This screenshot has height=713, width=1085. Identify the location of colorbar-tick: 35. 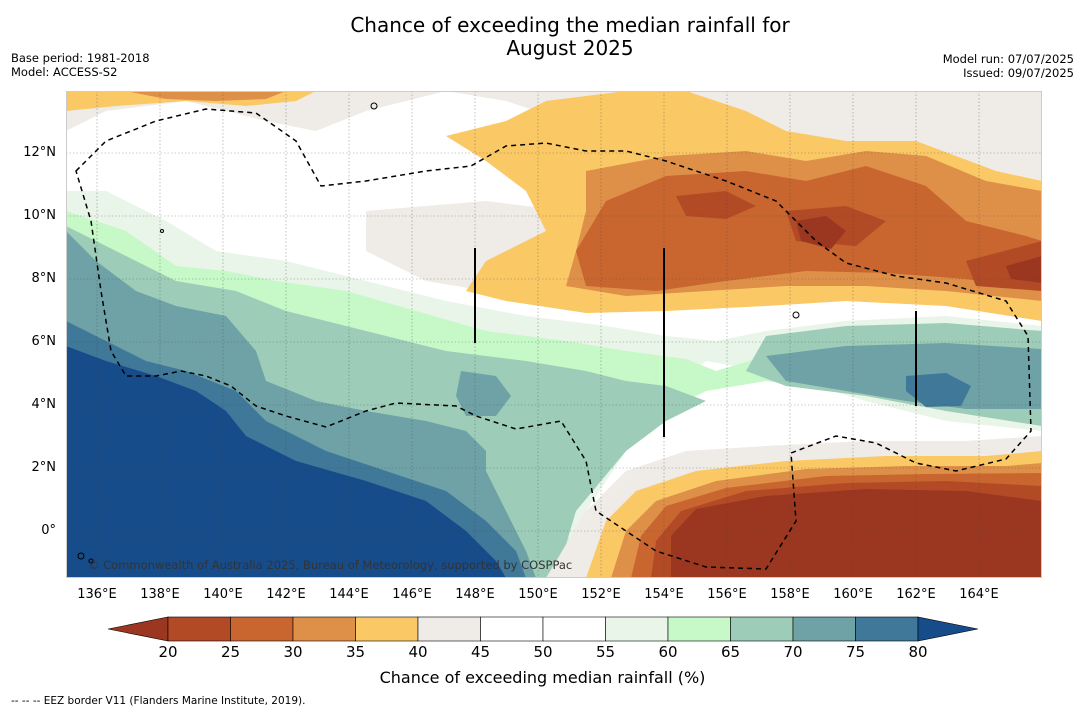
(355, 652).